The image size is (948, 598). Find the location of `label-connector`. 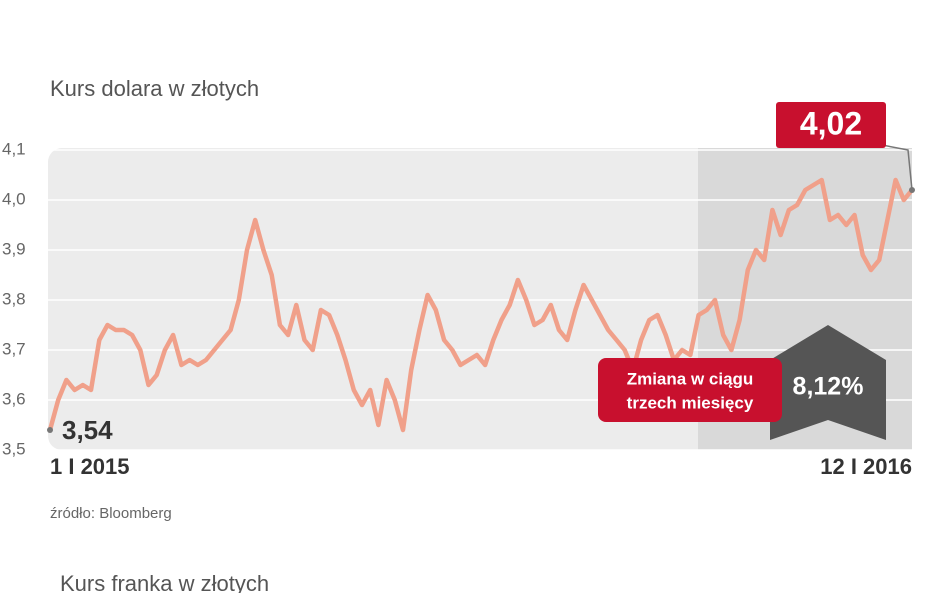

label-connector is located at coordinates (897, 167).